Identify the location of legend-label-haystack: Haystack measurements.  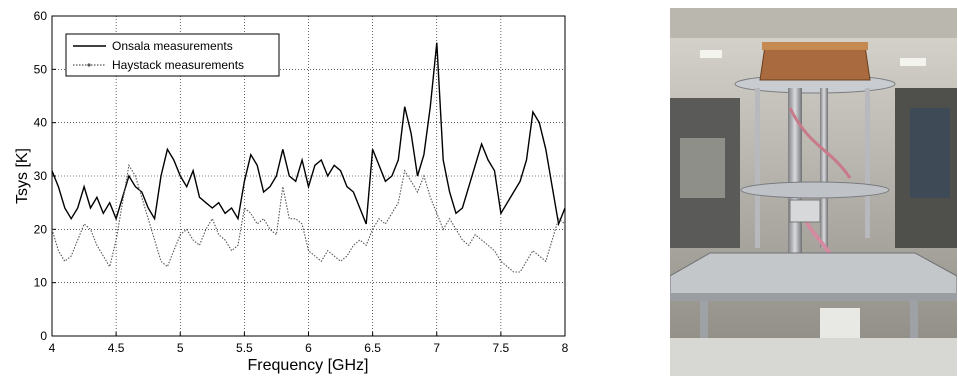
(178, 65).